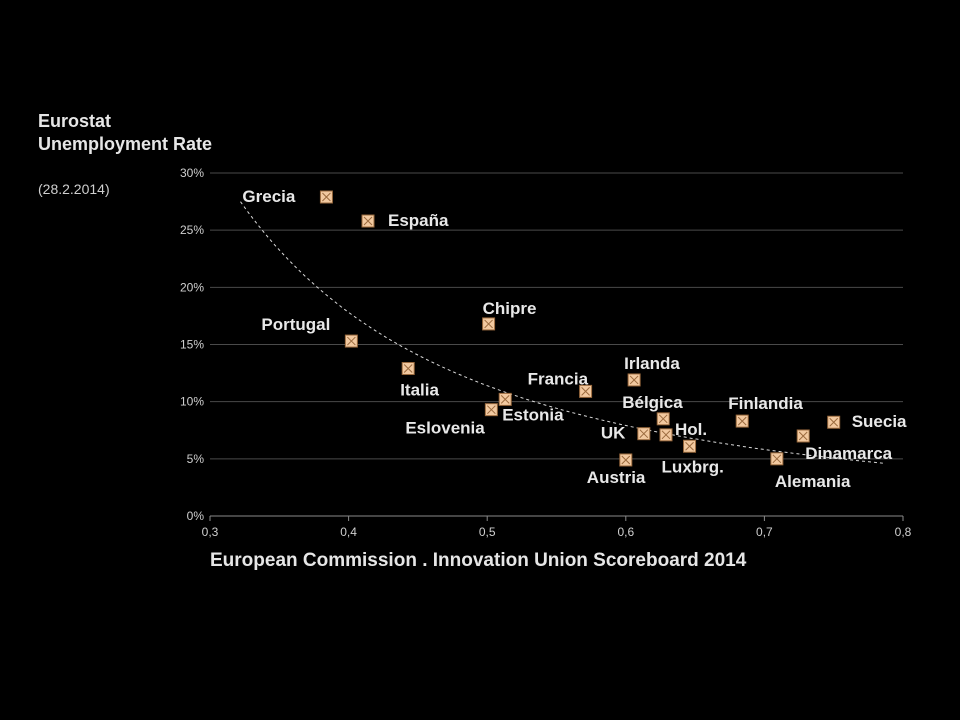 Image resolution: width=960 pixels, height=720 pixels. Describe the element at coordinates (192, 287) in the screenshot. I see `y-tick-label: 20%` at that location.